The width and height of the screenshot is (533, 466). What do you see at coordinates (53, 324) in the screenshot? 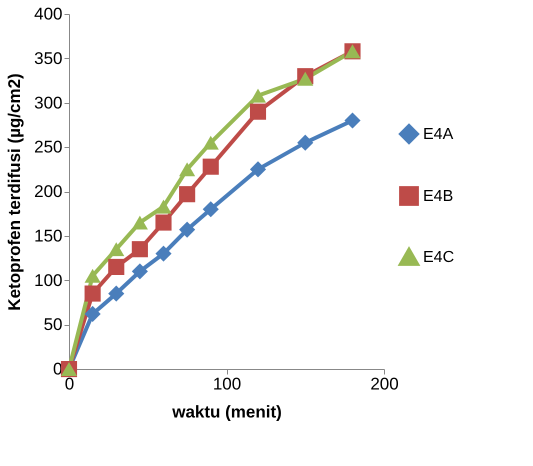
I see `y-tick-label: 50` at bounding box center [53, 324].